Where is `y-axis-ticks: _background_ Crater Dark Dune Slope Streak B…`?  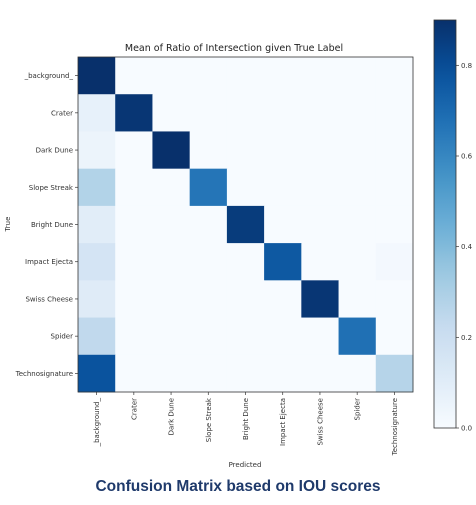
y-axis-ticks: _background_ Crater Dark Dune Slope Streak B… is located at coordinates (46, 225).